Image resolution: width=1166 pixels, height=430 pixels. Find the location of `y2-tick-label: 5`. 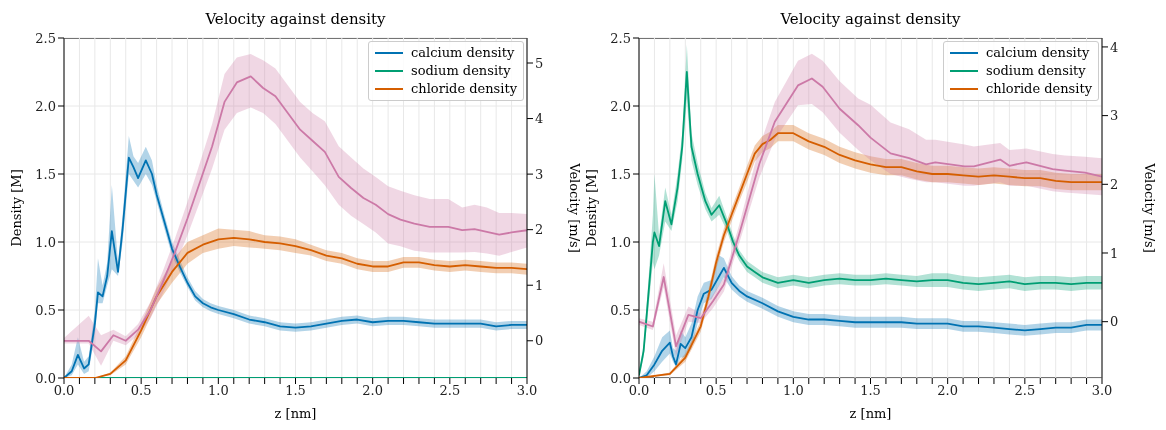

y2-tick-label: 5 is located at coordinates (539, 63).